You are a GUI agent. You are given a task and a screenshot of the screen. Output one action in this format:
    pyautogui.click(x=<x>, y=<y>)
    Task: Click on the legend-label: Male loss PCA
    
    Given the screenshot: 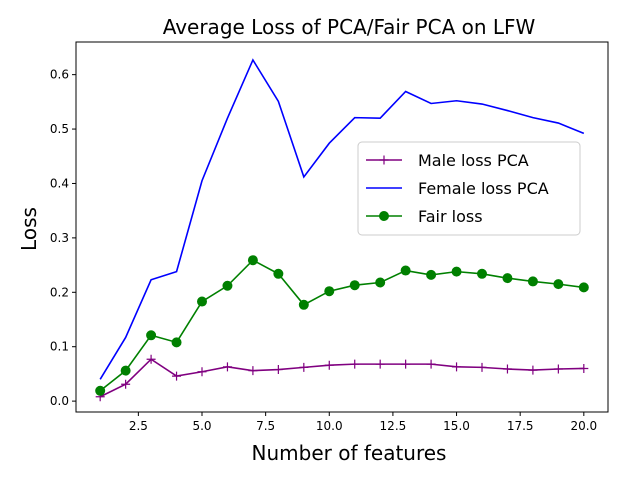 What is the action you would take?
    pyautogui.click(x=473, y=160)
    